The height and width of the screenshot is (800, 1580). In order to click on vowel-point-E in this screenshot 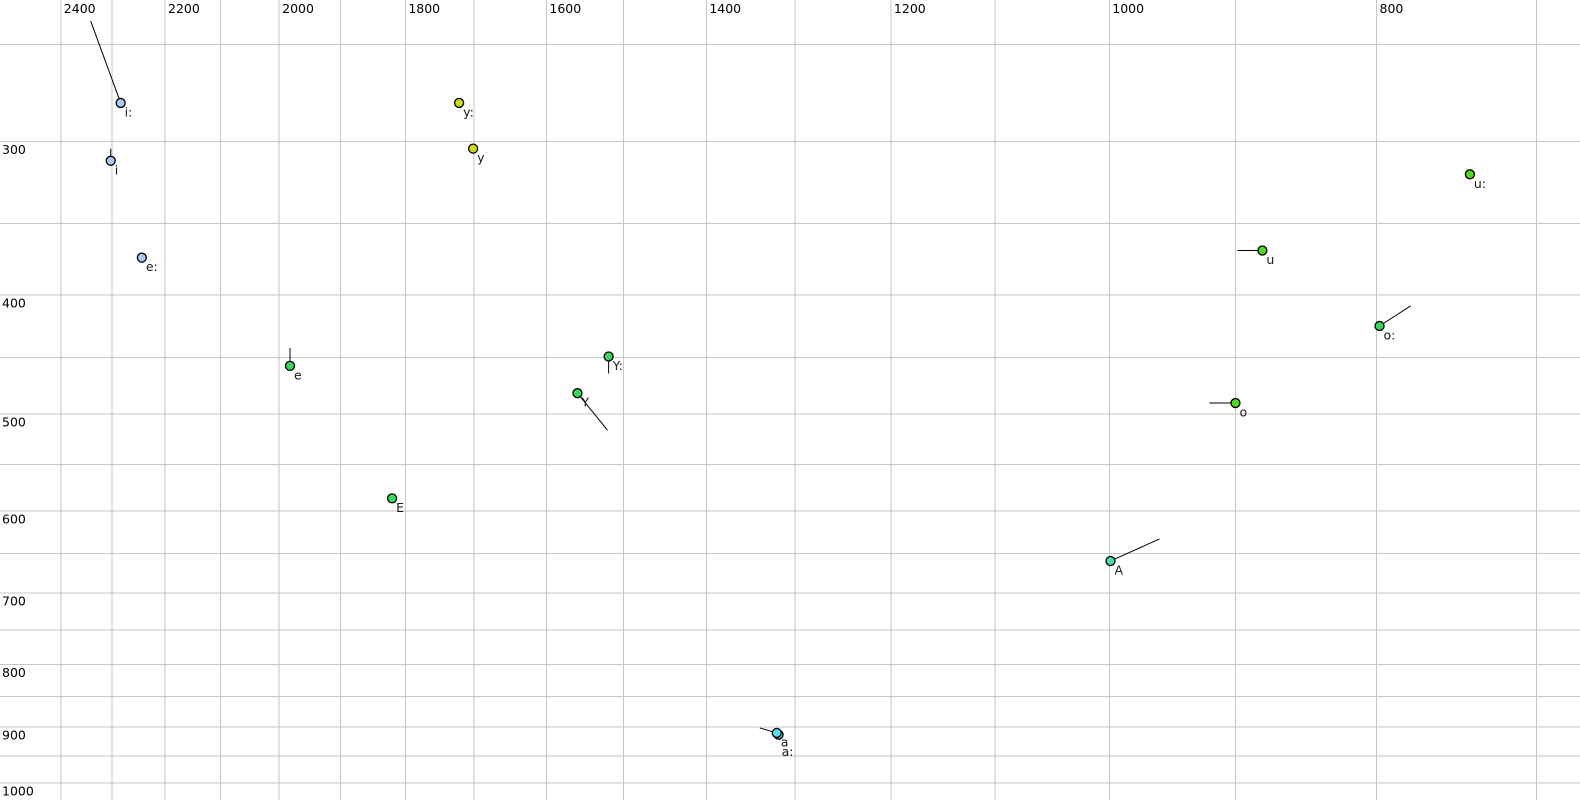, I will do `click(392, 498)`.